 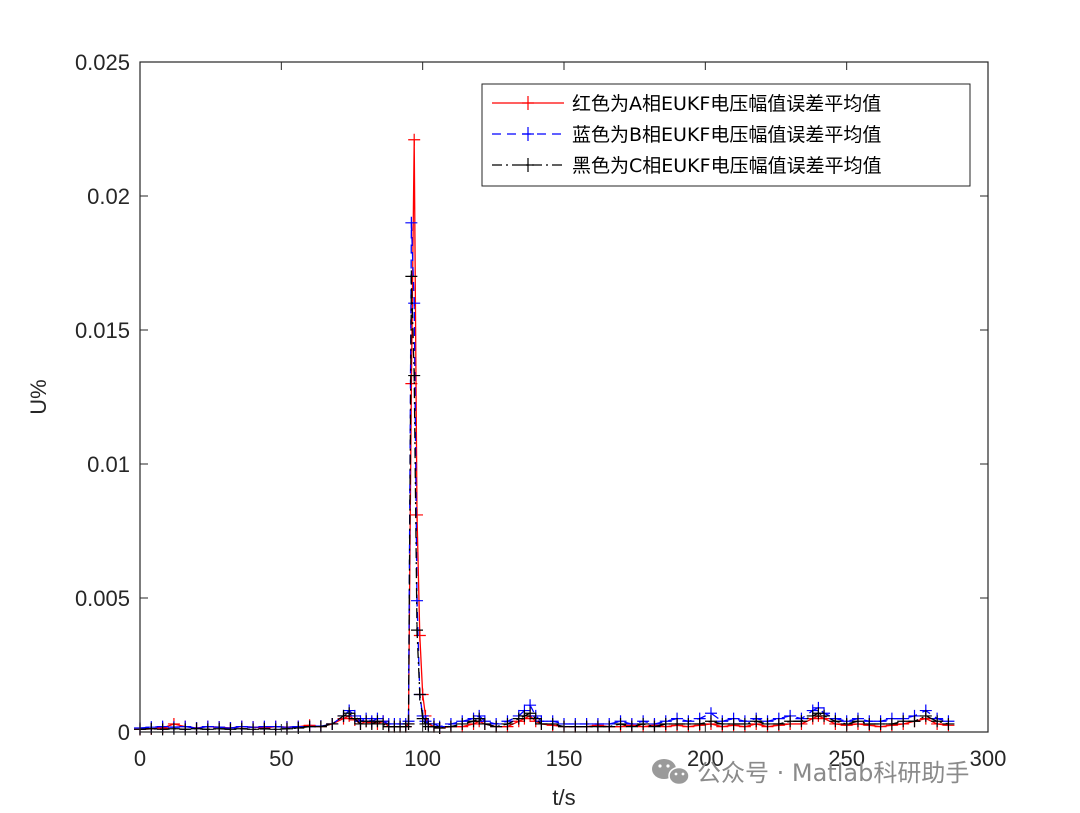 What do you see at coordinates (108, 464) in the screenshot?
I see `y-tick-label: 0.01` at bounding box center [108, 464].